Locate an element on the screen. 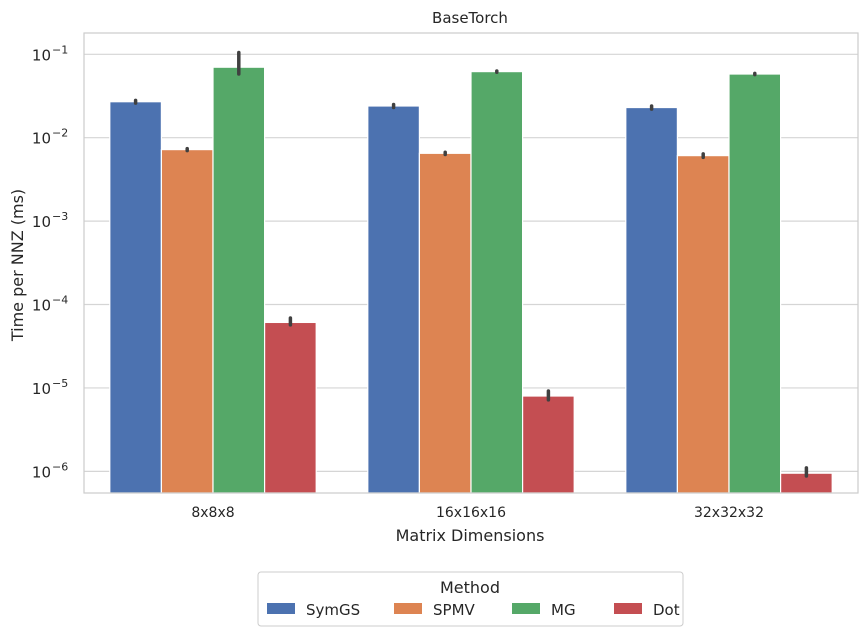  legend-label-spmv: SPMV is located at coordinates (454, 610).